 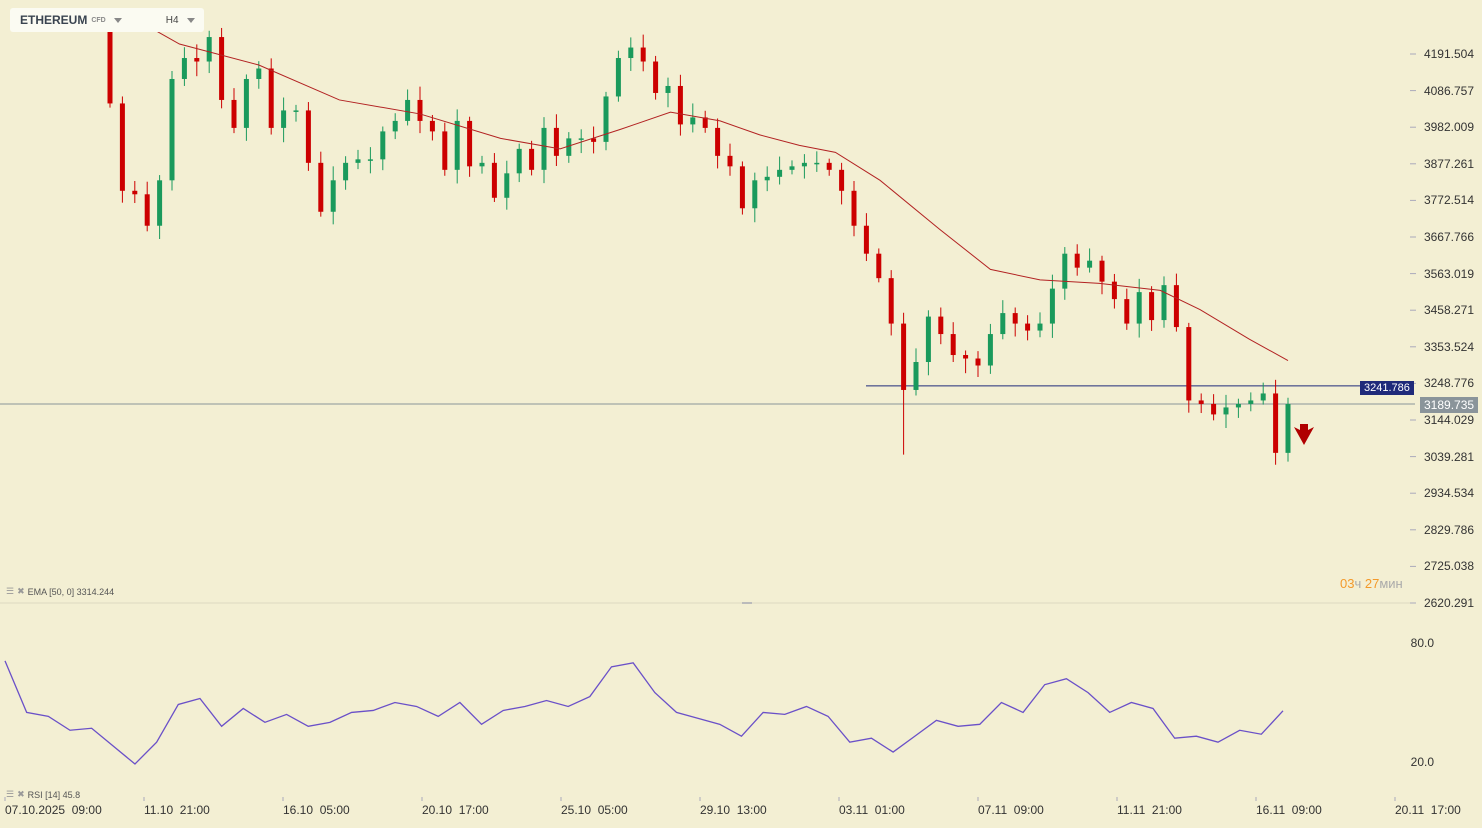 What do you see at coordinates (107, 20) in the screenshot?
I see `symbol-selector: ETHEREUM CFD H4` at bounding box center [107, 20].